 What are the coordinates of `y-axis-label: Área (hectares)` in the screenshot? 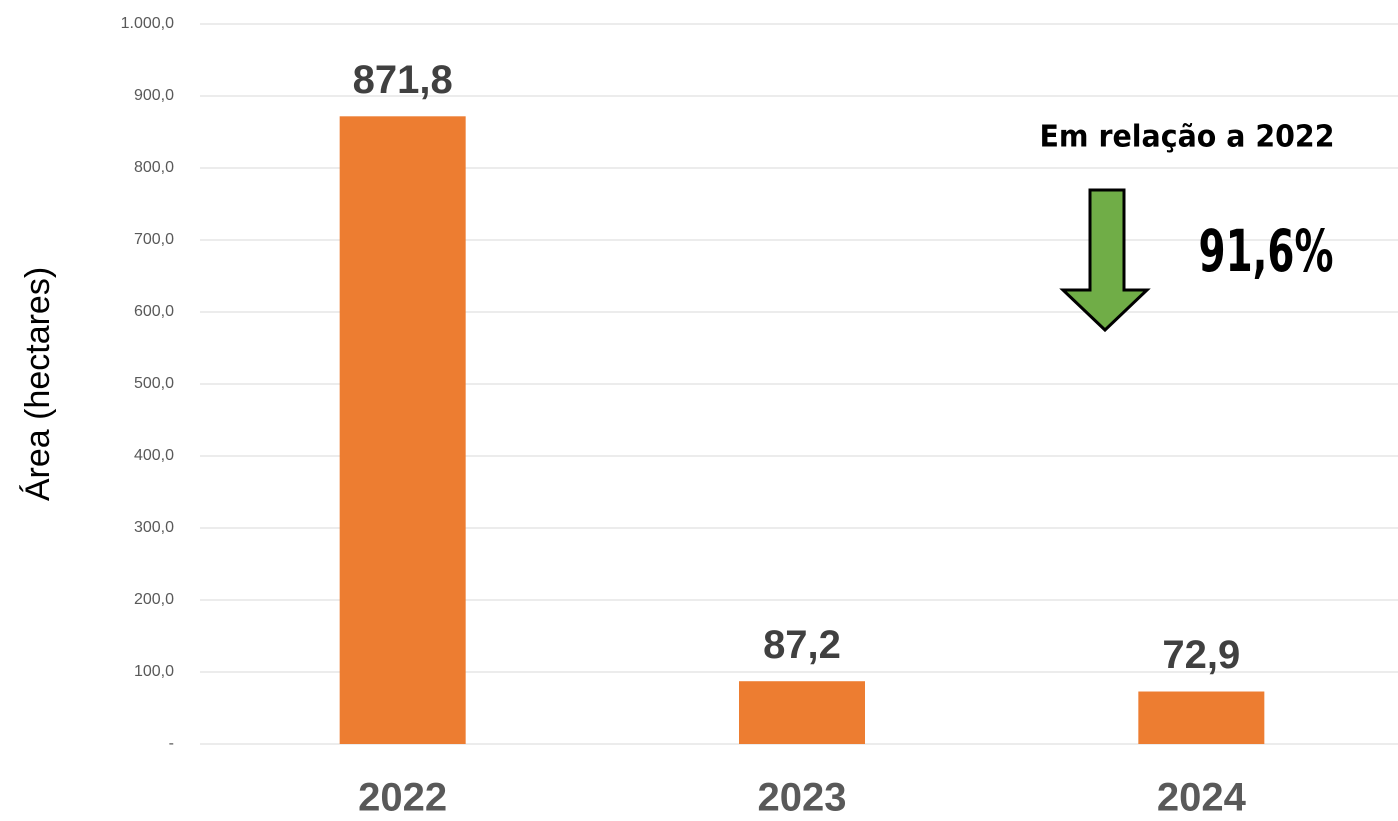 It's located at (38, 384).